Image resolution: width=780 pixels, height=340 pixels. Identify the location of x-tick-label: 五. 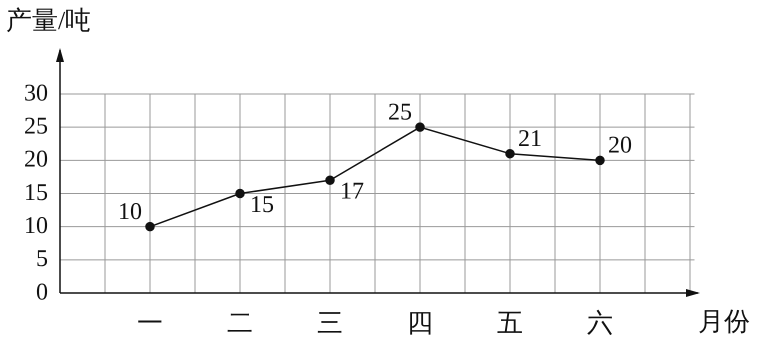
(510, 323).